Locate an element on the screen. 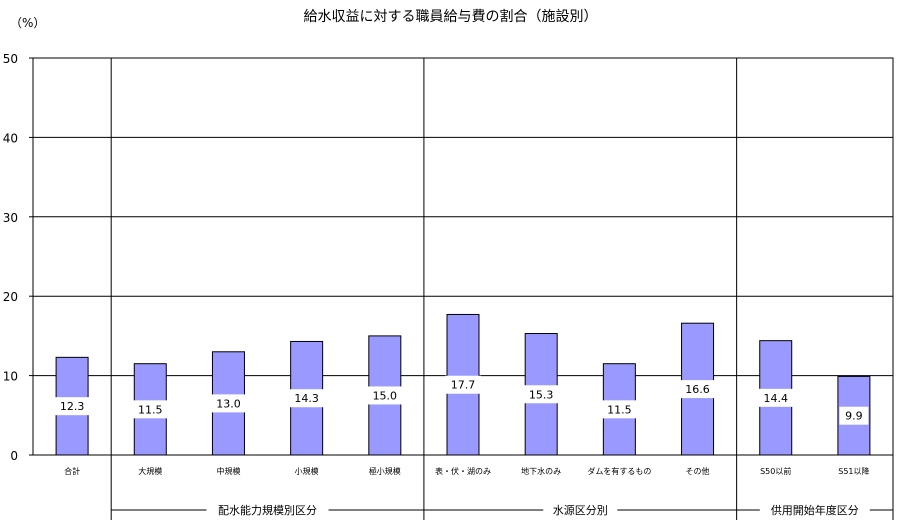 This screenshot has height=524, width=901. y-tick-label: 0 is located at coordinates (14, 456).